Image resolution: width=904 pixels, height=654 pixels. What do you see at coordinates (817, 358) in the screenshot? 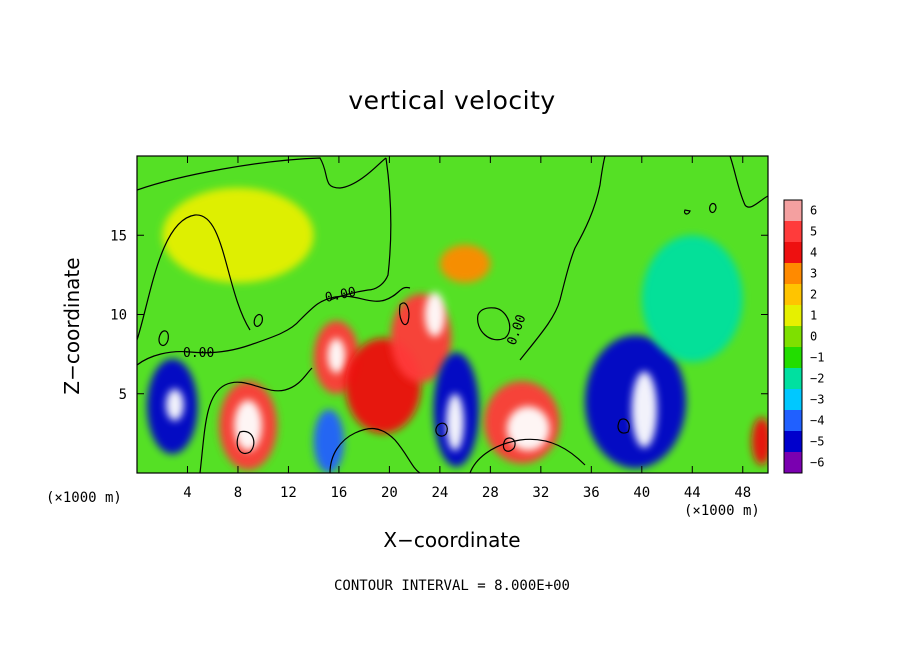
I see `colorbar-label: −1` at bounding box center [817, 358].